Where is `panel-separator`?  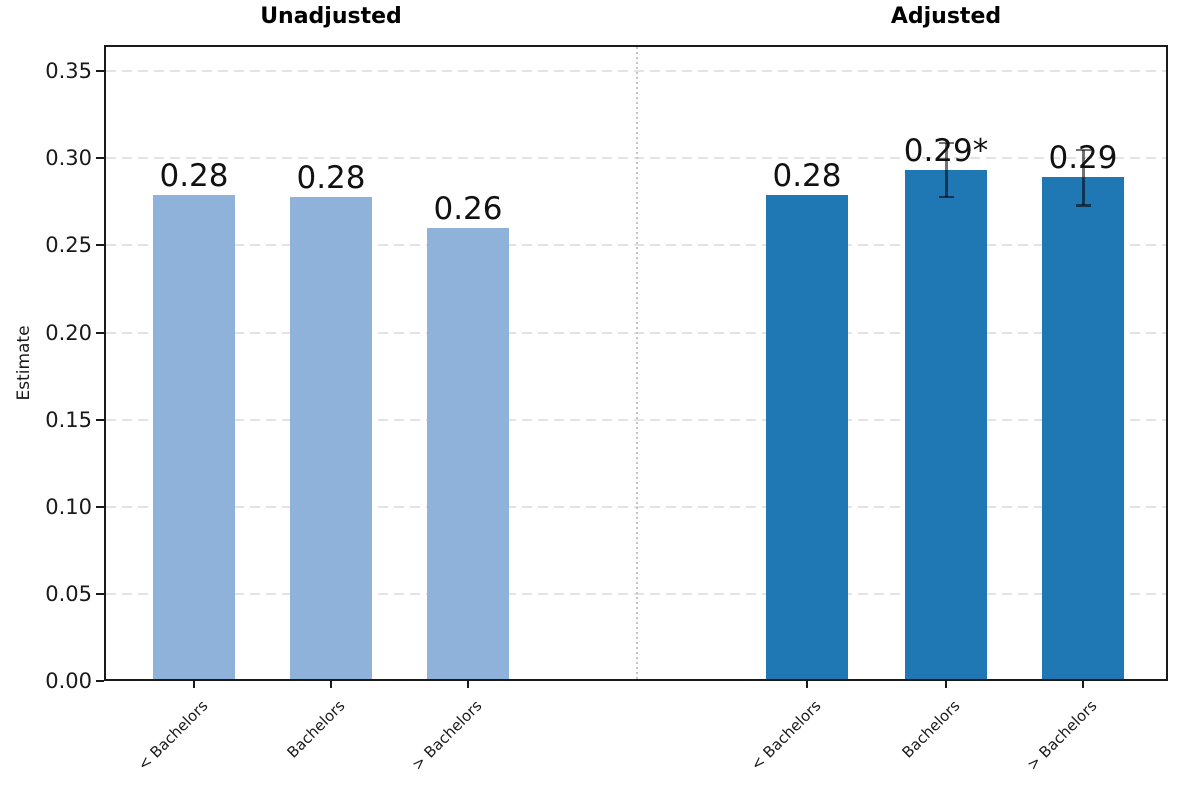
panel-separator is located at coordinates (637, 363).